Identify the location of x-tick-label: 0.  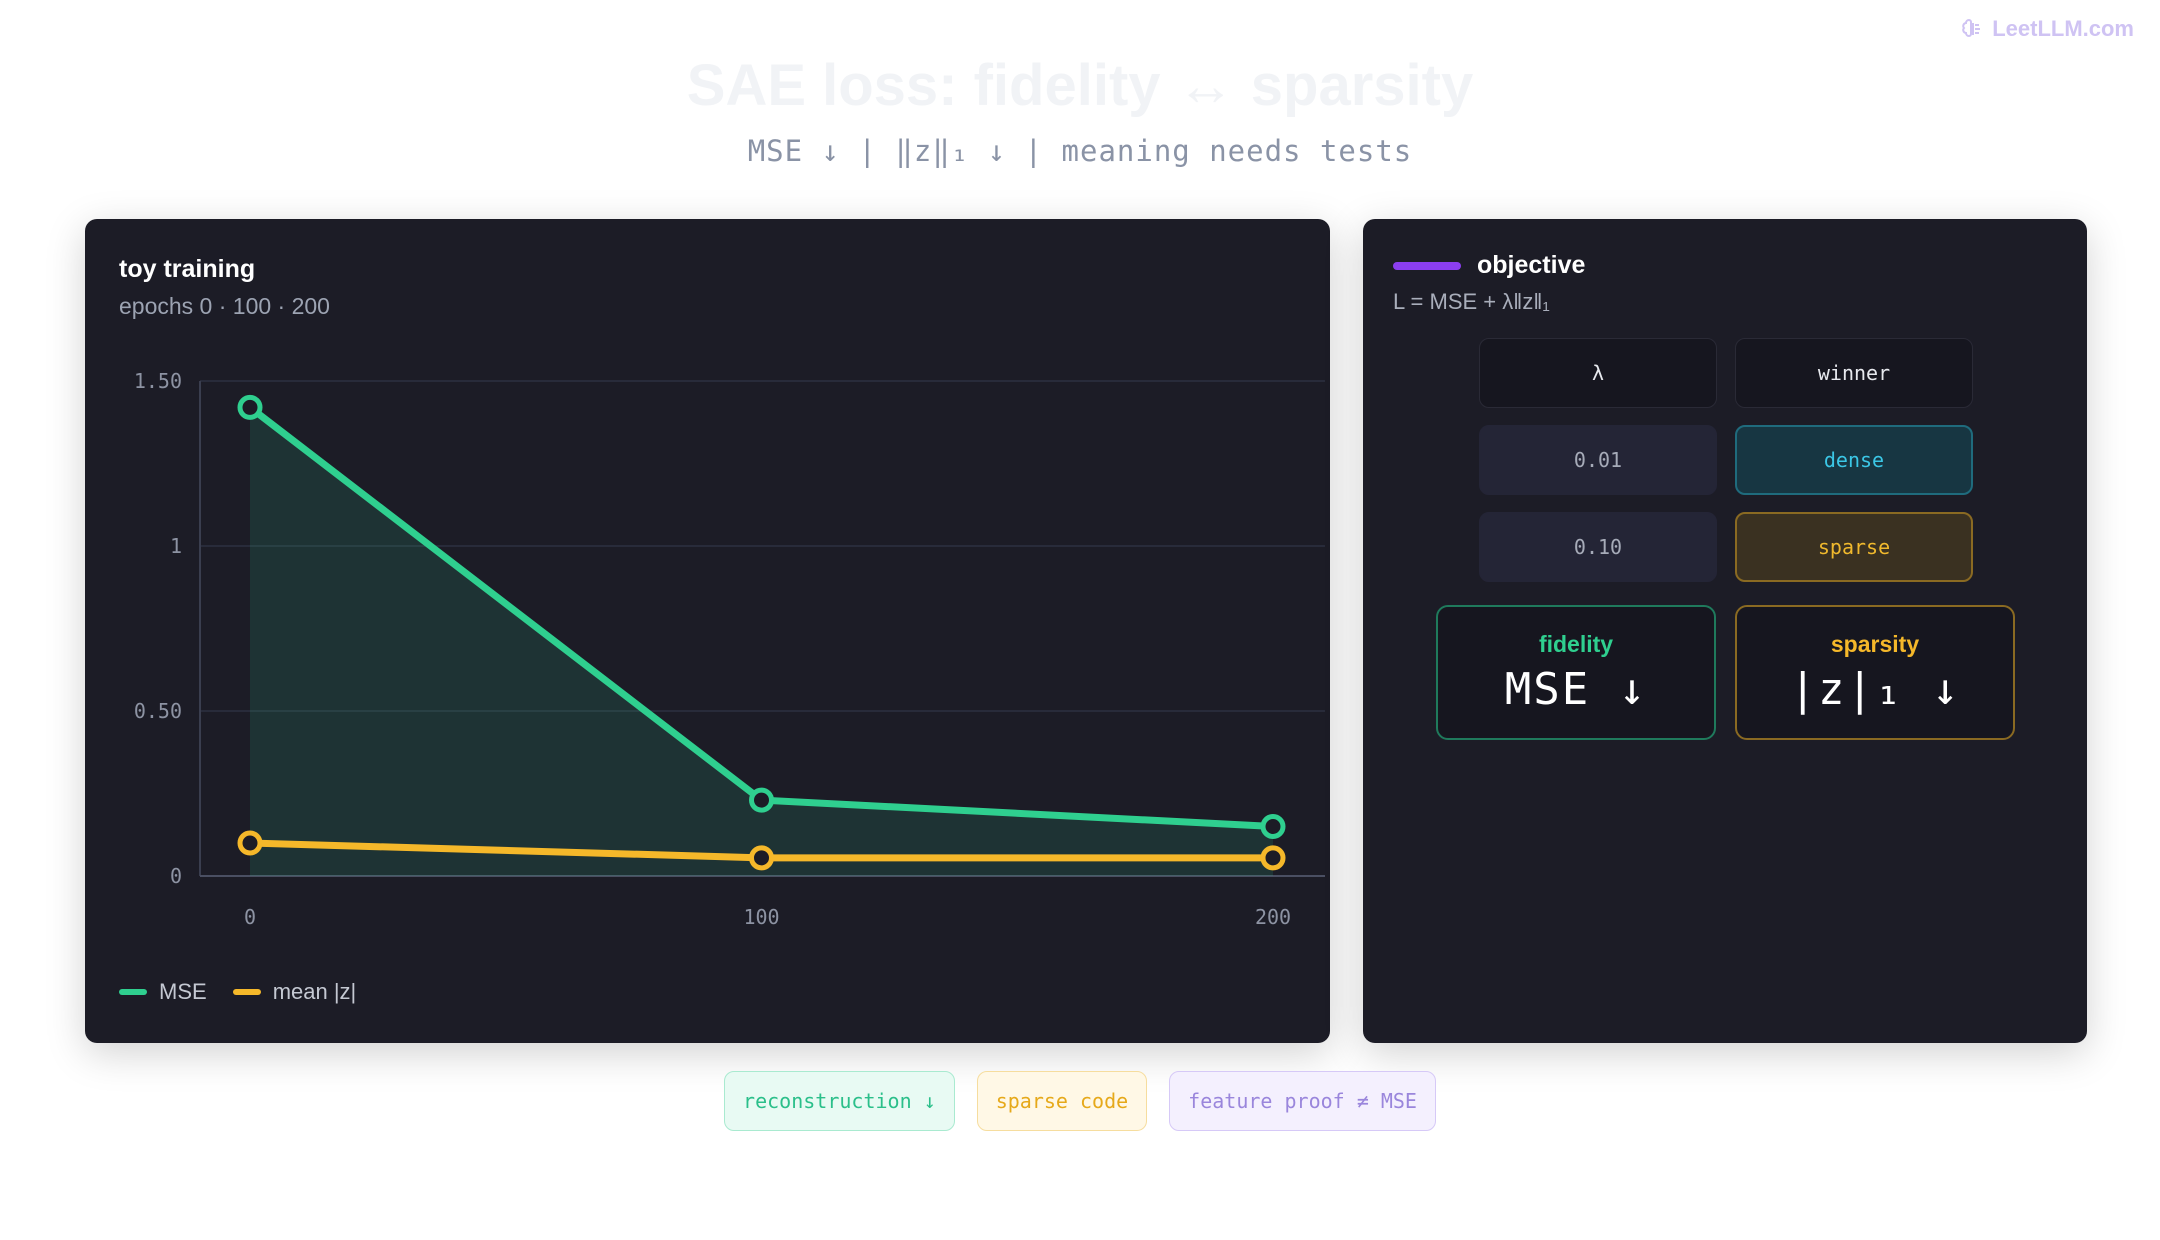
(250, 917).